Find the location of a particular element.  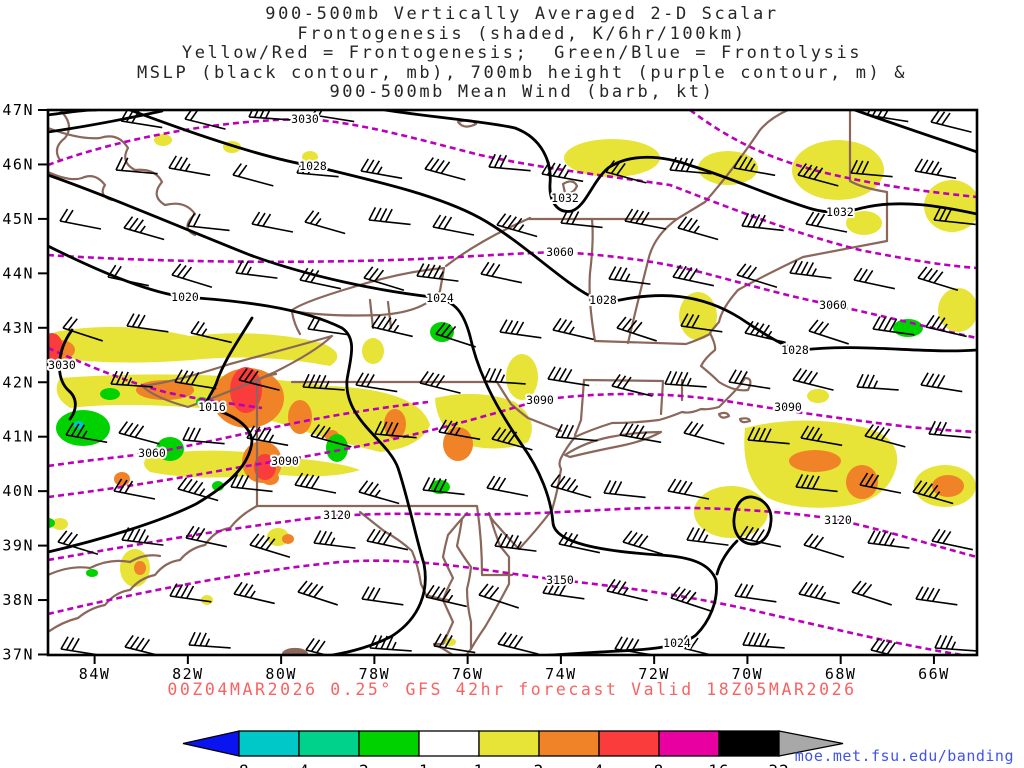

lon-label: 66W is located at coordinates (934, 674).